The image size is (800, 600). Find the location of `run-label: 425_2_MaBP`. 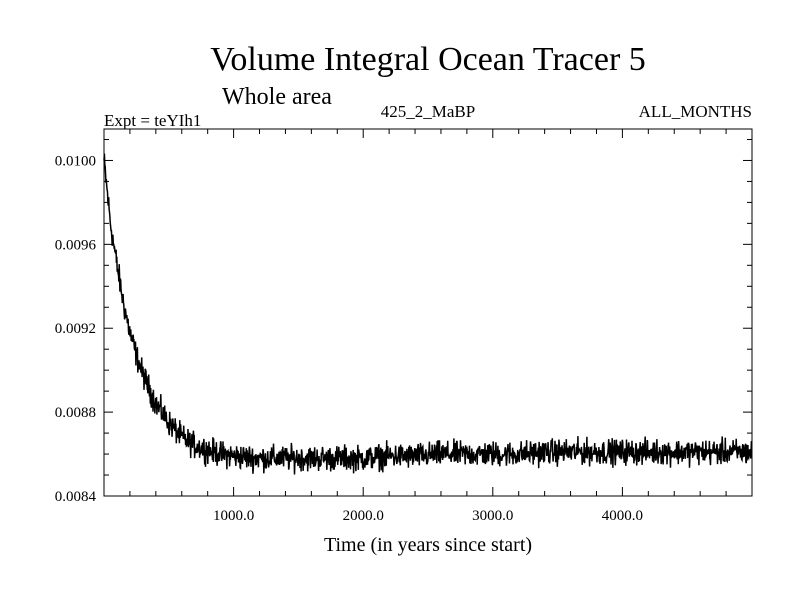

run-label: 425_2_MaBP is located at coordinates (428, 111).